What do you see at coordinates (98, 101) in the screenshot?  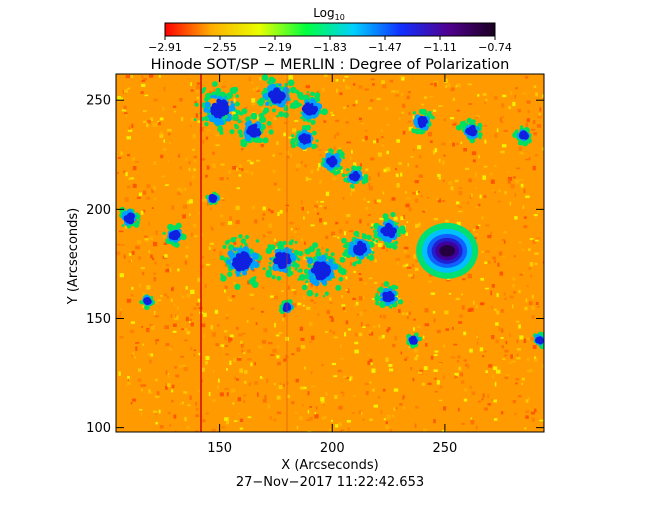 I see `y-tick-label: 250` at bounding box center [98, 101].